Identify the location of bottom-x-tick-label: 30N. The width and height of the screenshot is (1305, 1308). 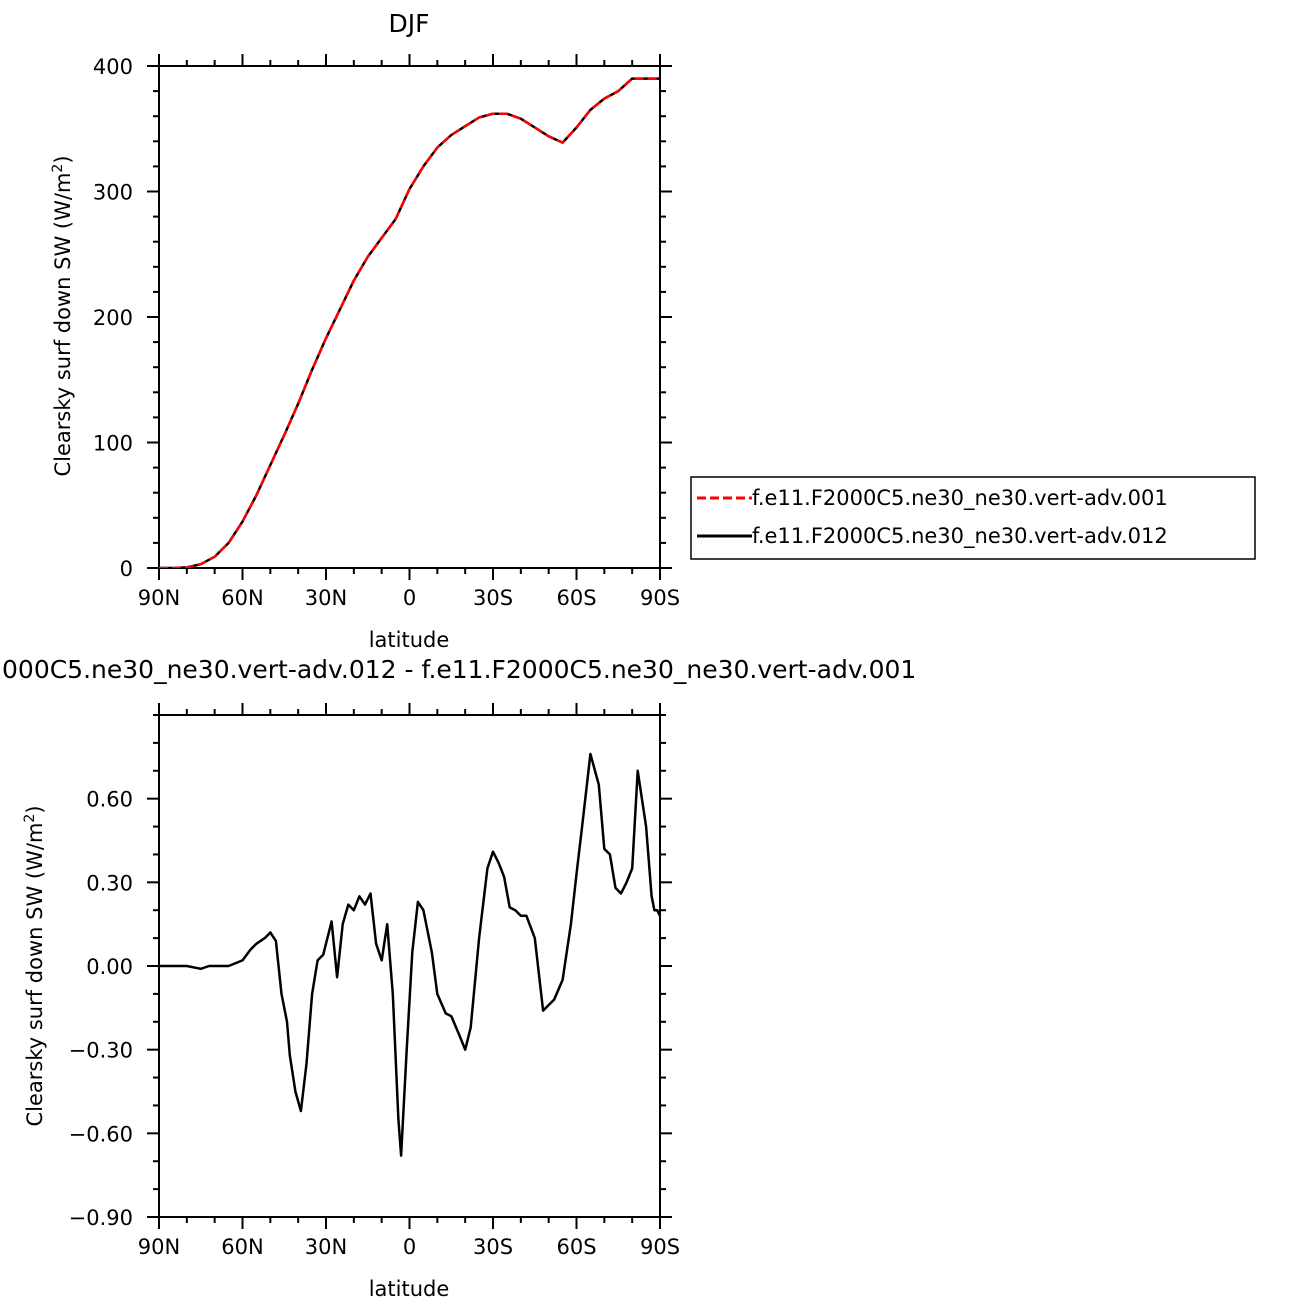
(326, 1247).